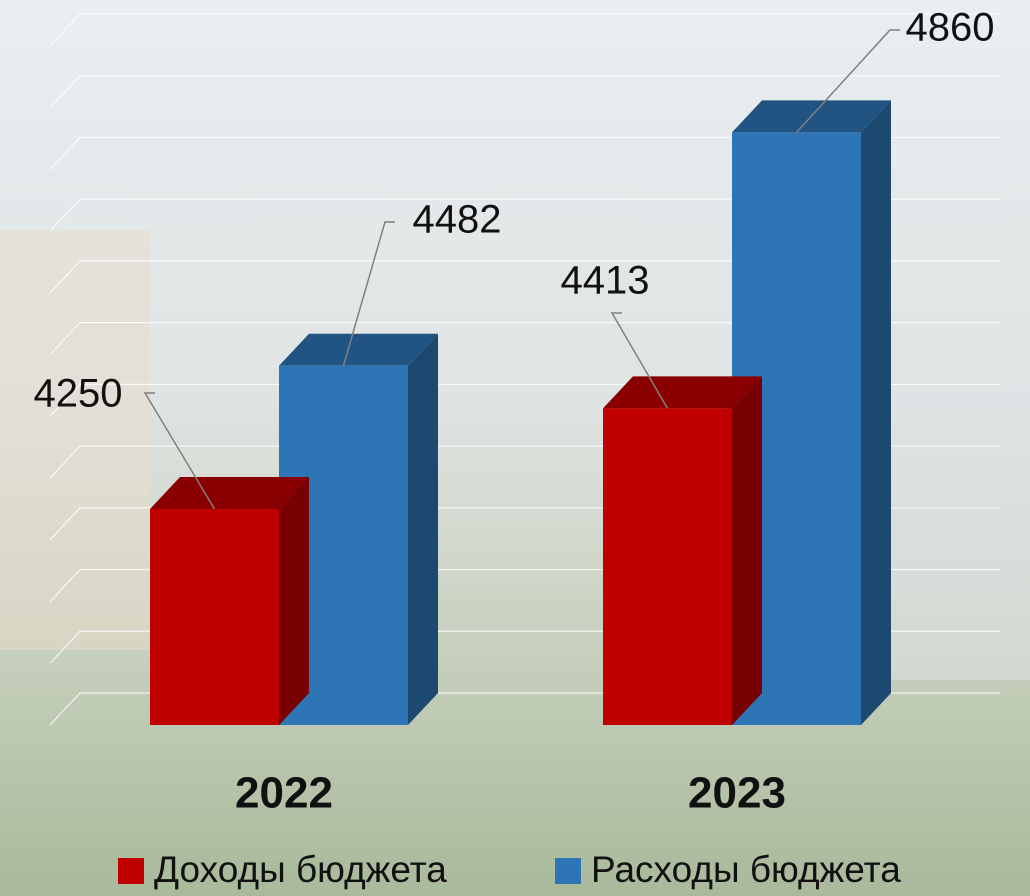  What do you see at coordinates (75, 440) in the screenshot?
I see `background-building` at bounding box center [75, 440].